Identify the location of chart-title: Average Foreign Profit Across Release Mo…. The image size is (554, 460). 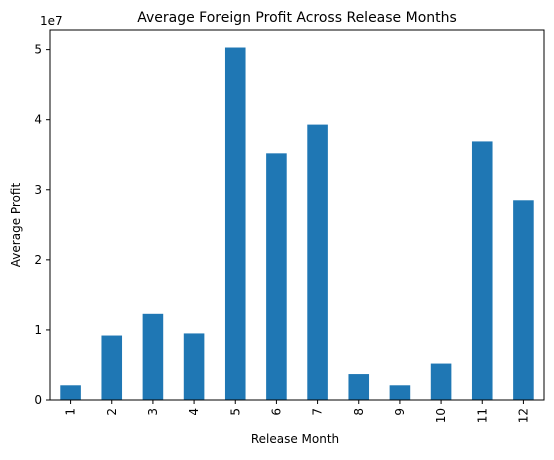
(297, 18).